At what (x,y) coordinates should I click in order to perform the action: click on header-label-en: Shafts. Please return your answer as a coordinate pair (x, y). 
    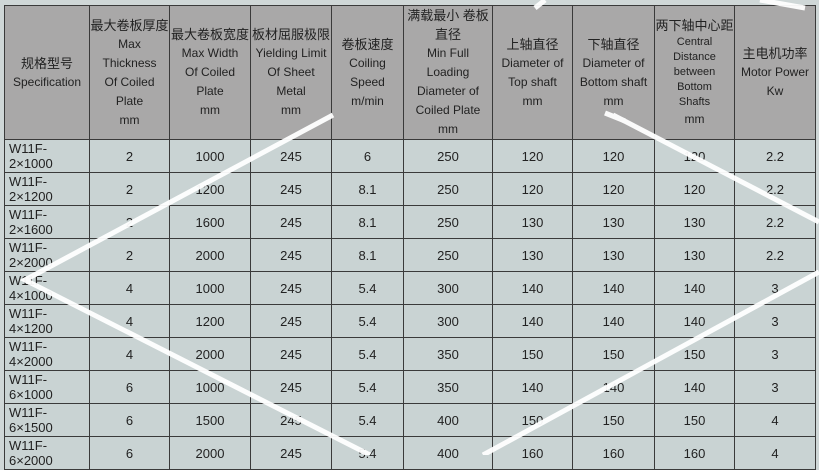
    Looking at the image, I should click on (694, 102).